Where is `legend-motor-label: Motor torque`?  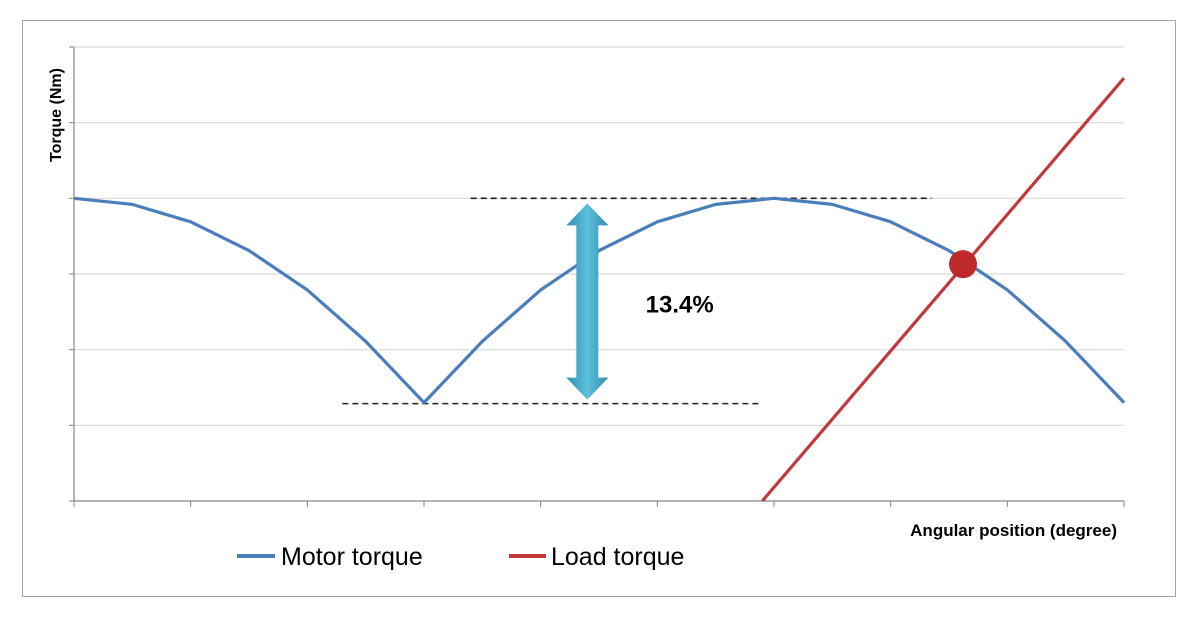
legend-motor-label: Motor torque is located at coordinates (352, 557).